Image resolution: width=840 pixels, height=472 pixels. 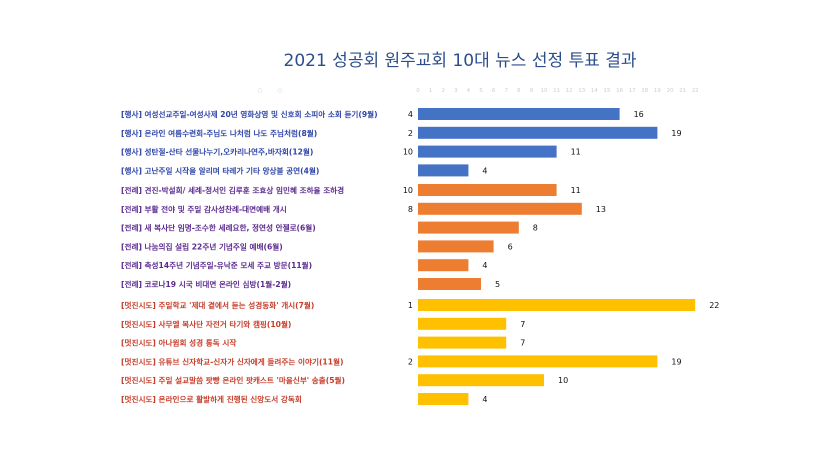 I want to click on value-label: 6, so click(x=510, y=246).